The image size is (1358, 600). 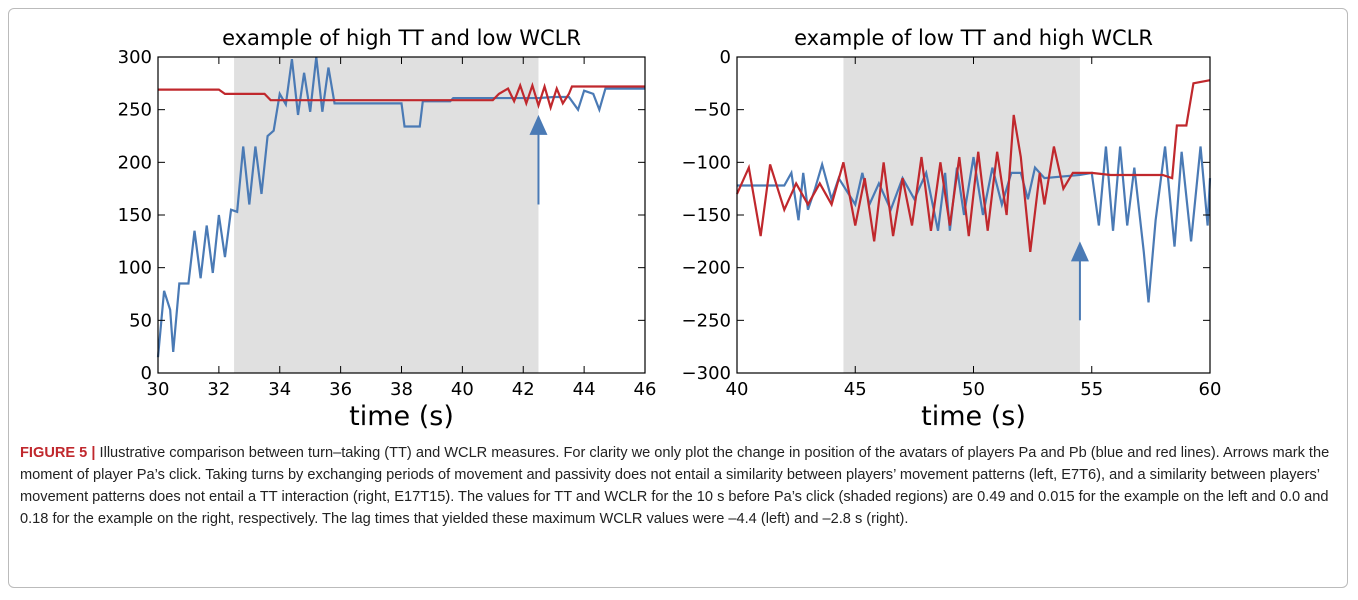 What do you see at coordinates (58, 453) in the screenshot?
I see `caption-label: FIGURE 5 |` at bounding box center [58, 453].